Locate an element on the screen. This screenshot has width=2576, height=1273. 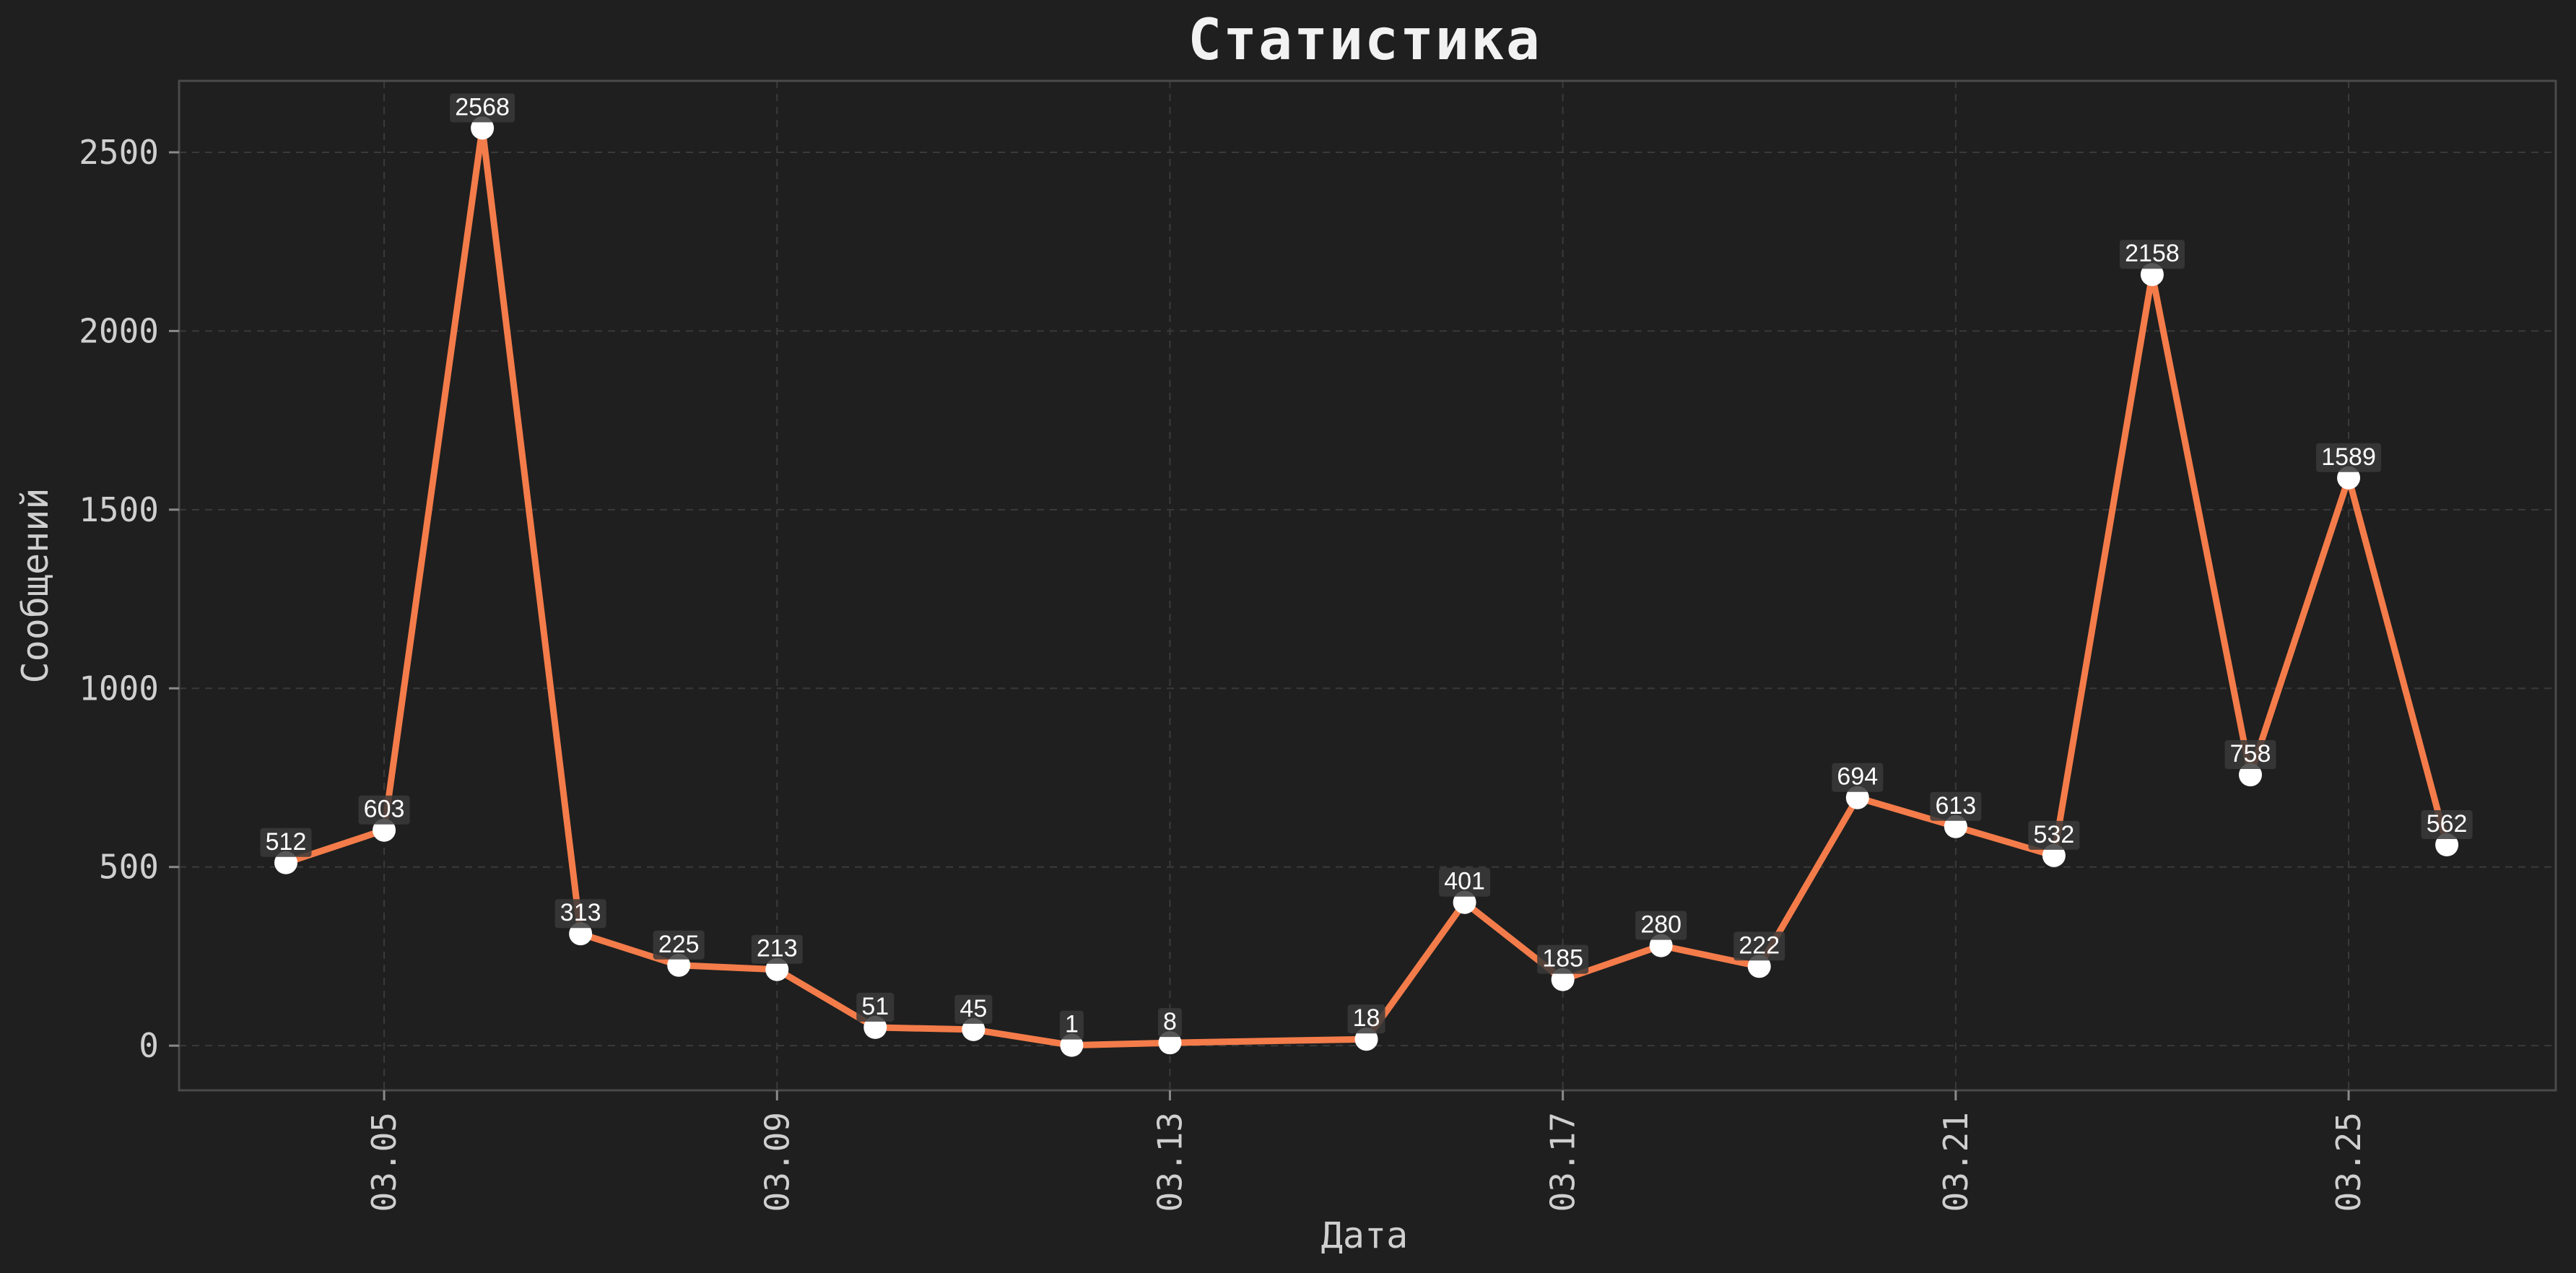
y-tick-label: 0 is located at coordinates (149, 1045).